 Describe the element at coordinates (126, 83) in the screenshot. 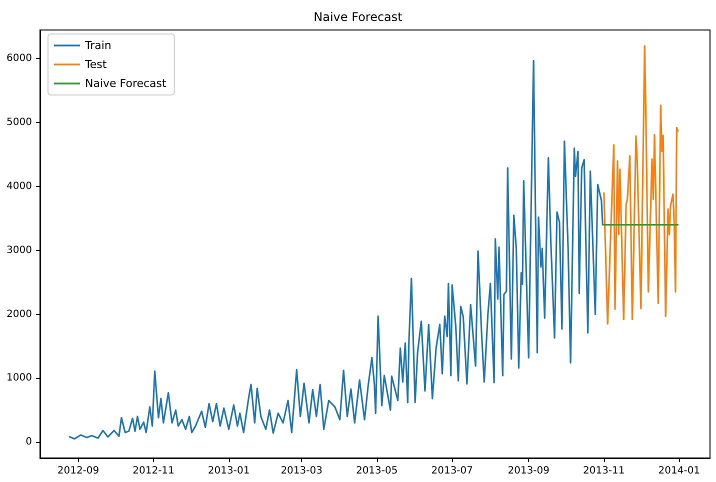

I see `legend-label: Naive Forecast` at that location.